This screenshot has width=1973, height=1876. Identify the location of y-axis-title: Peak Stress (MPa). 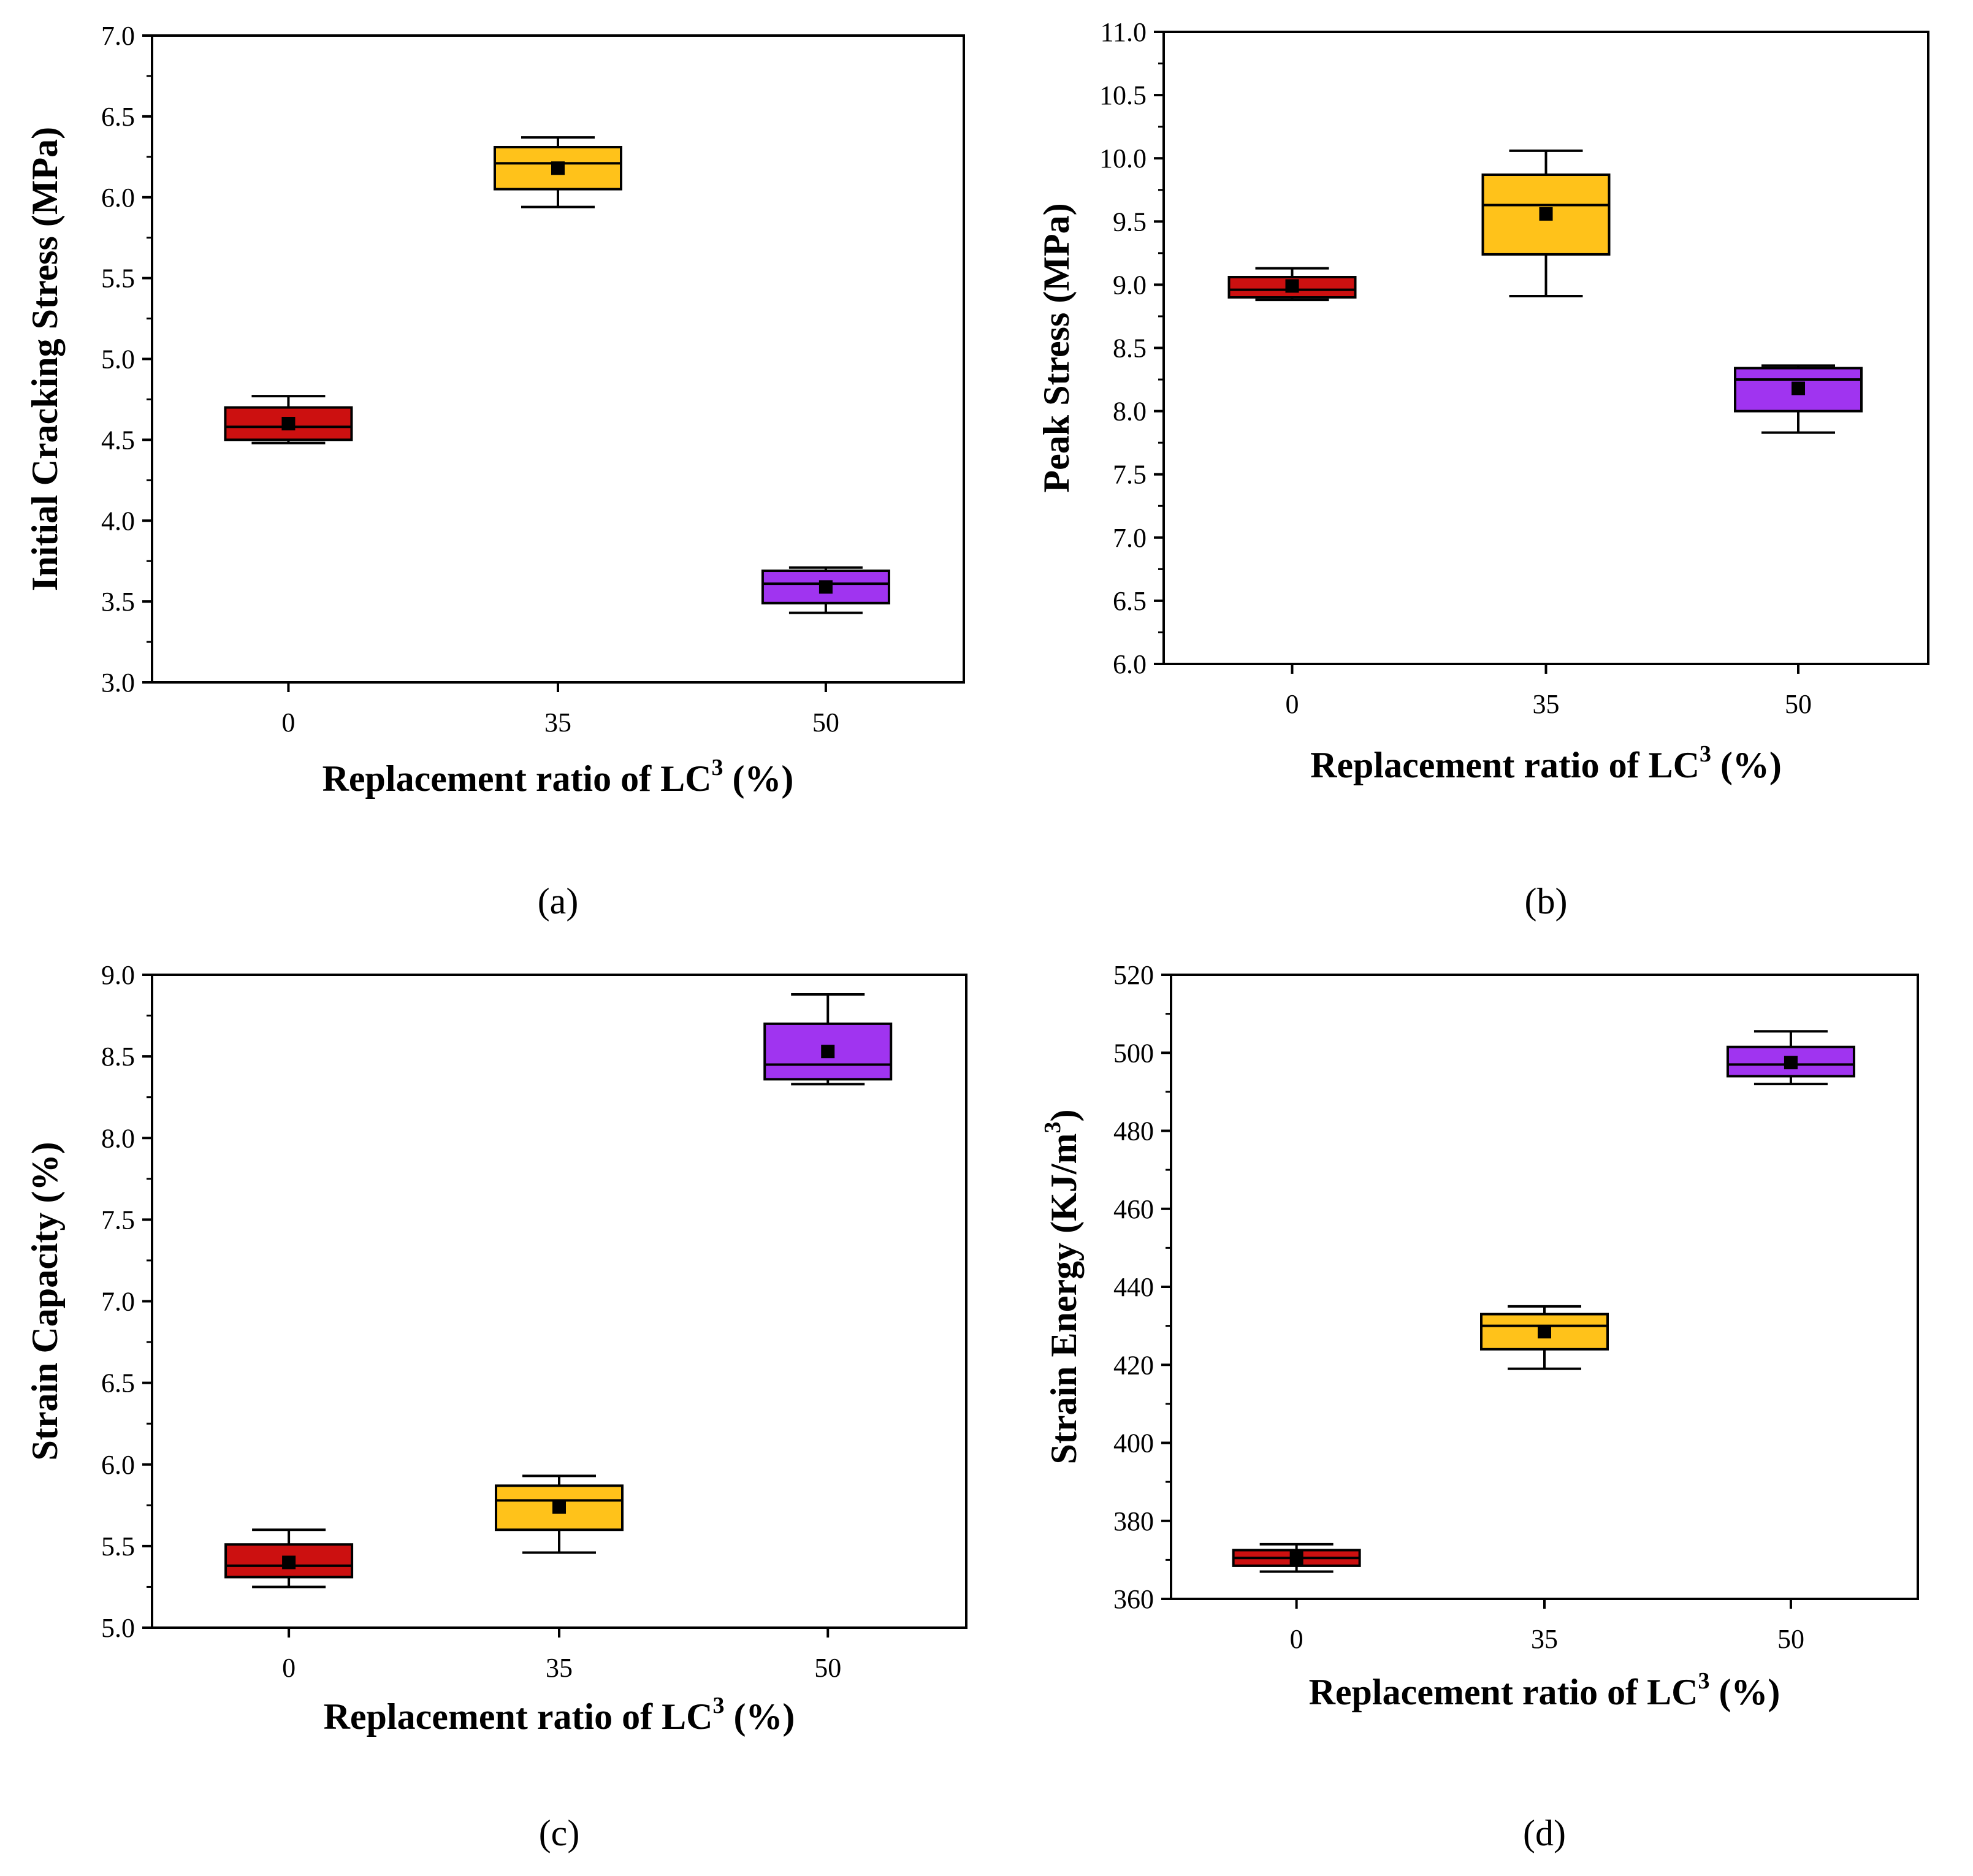
(1056, 347).